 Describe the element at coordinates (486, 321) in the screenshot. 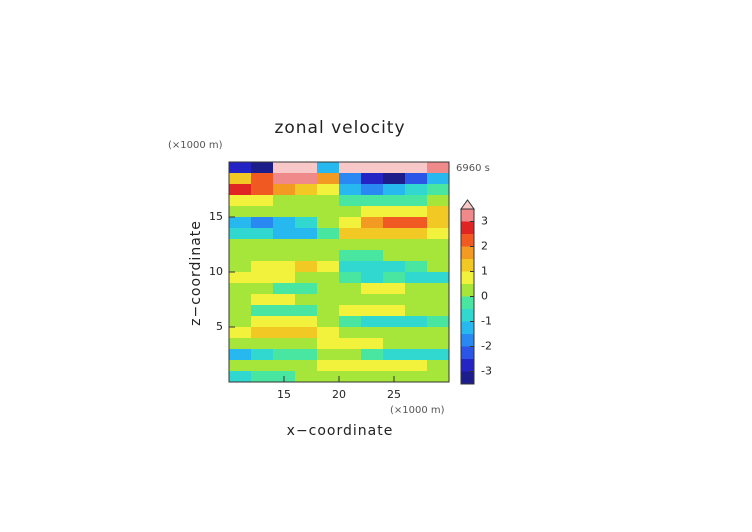

I see `colorbar-tick-label: -1` at that location.